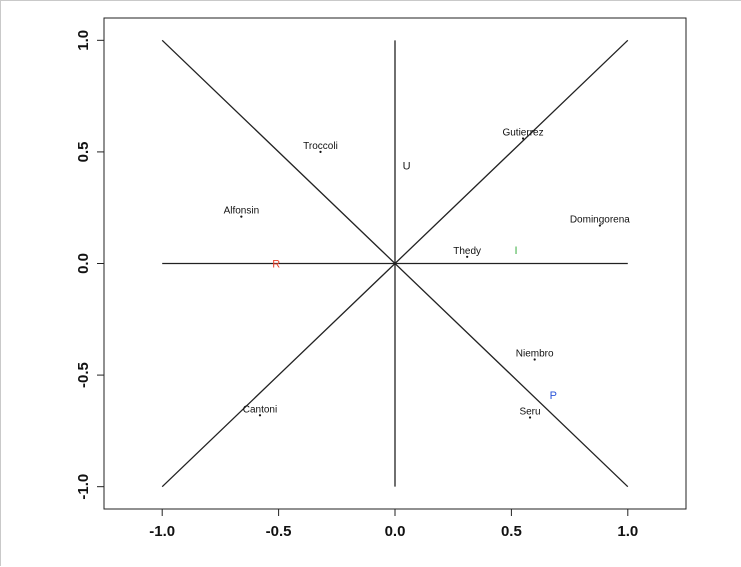 The height and width of the screenshot is (567, 741). What do you see at coordinates (276, 265) in the screenshot?
I see `category-label: R` at bounding box center [276, 265].